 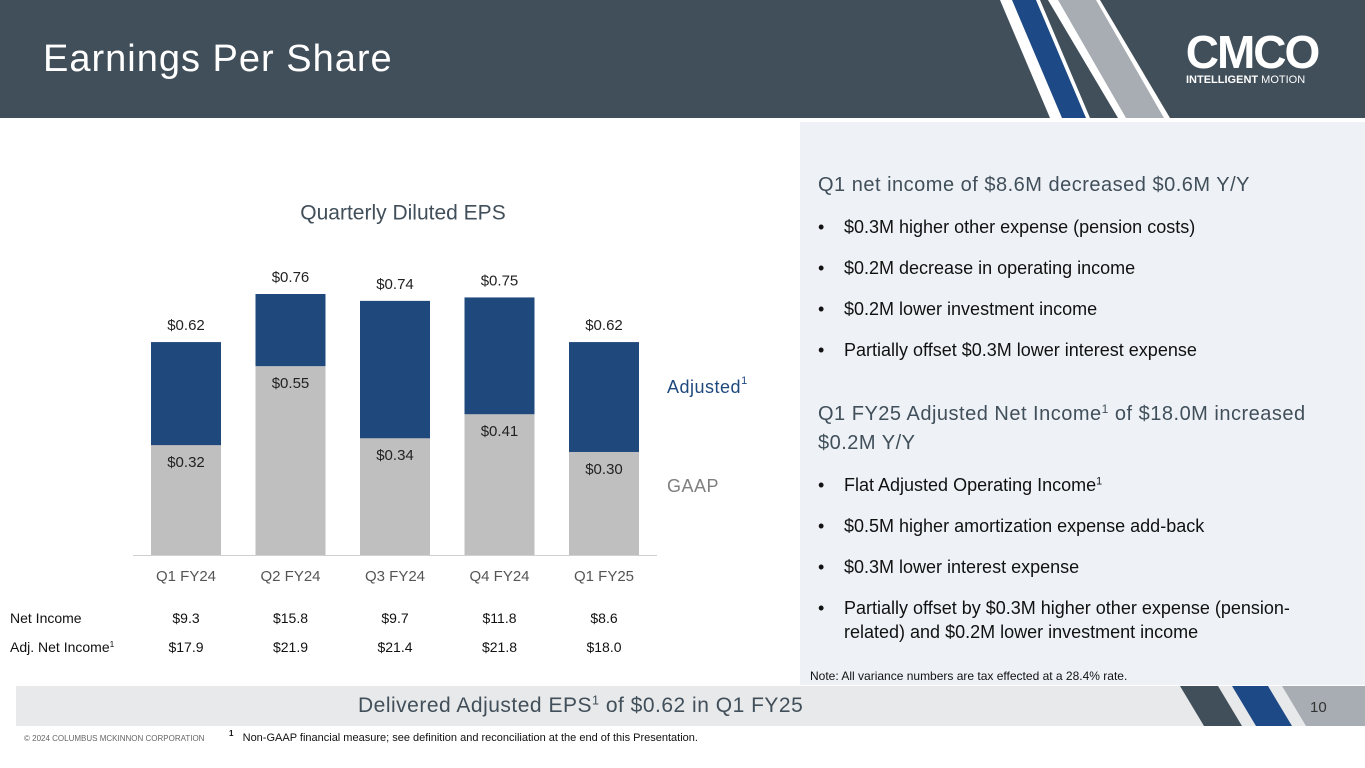 I want to click on legend-label: GAAP, so click(x=693, y=486).